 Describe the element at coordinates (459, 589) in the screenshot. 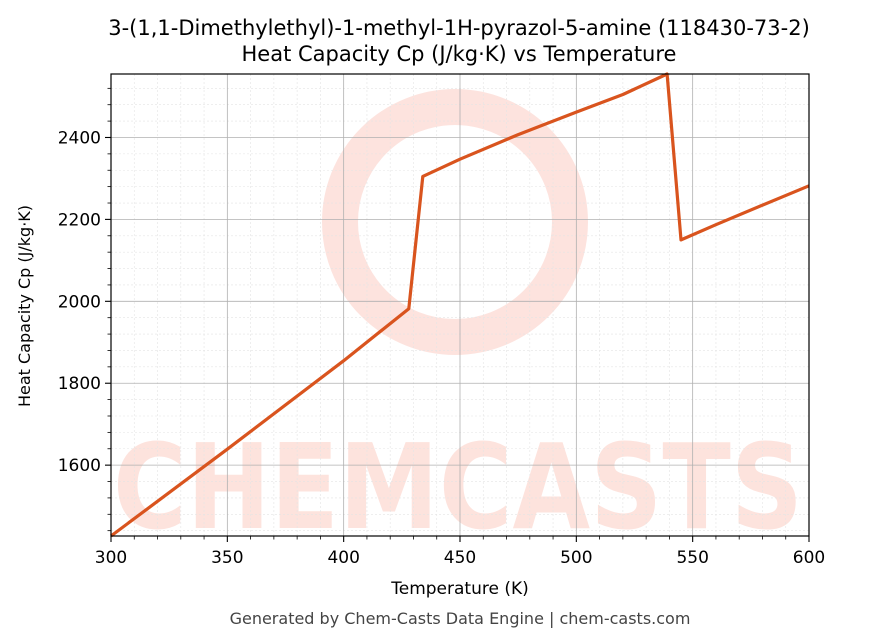

I see `x-axis-label: Temperature (K)` at that location.